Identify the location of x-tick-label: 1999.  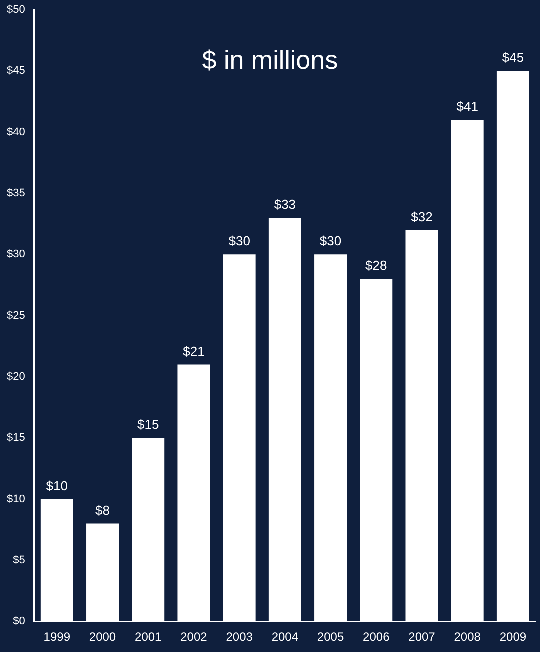
(57, 637).